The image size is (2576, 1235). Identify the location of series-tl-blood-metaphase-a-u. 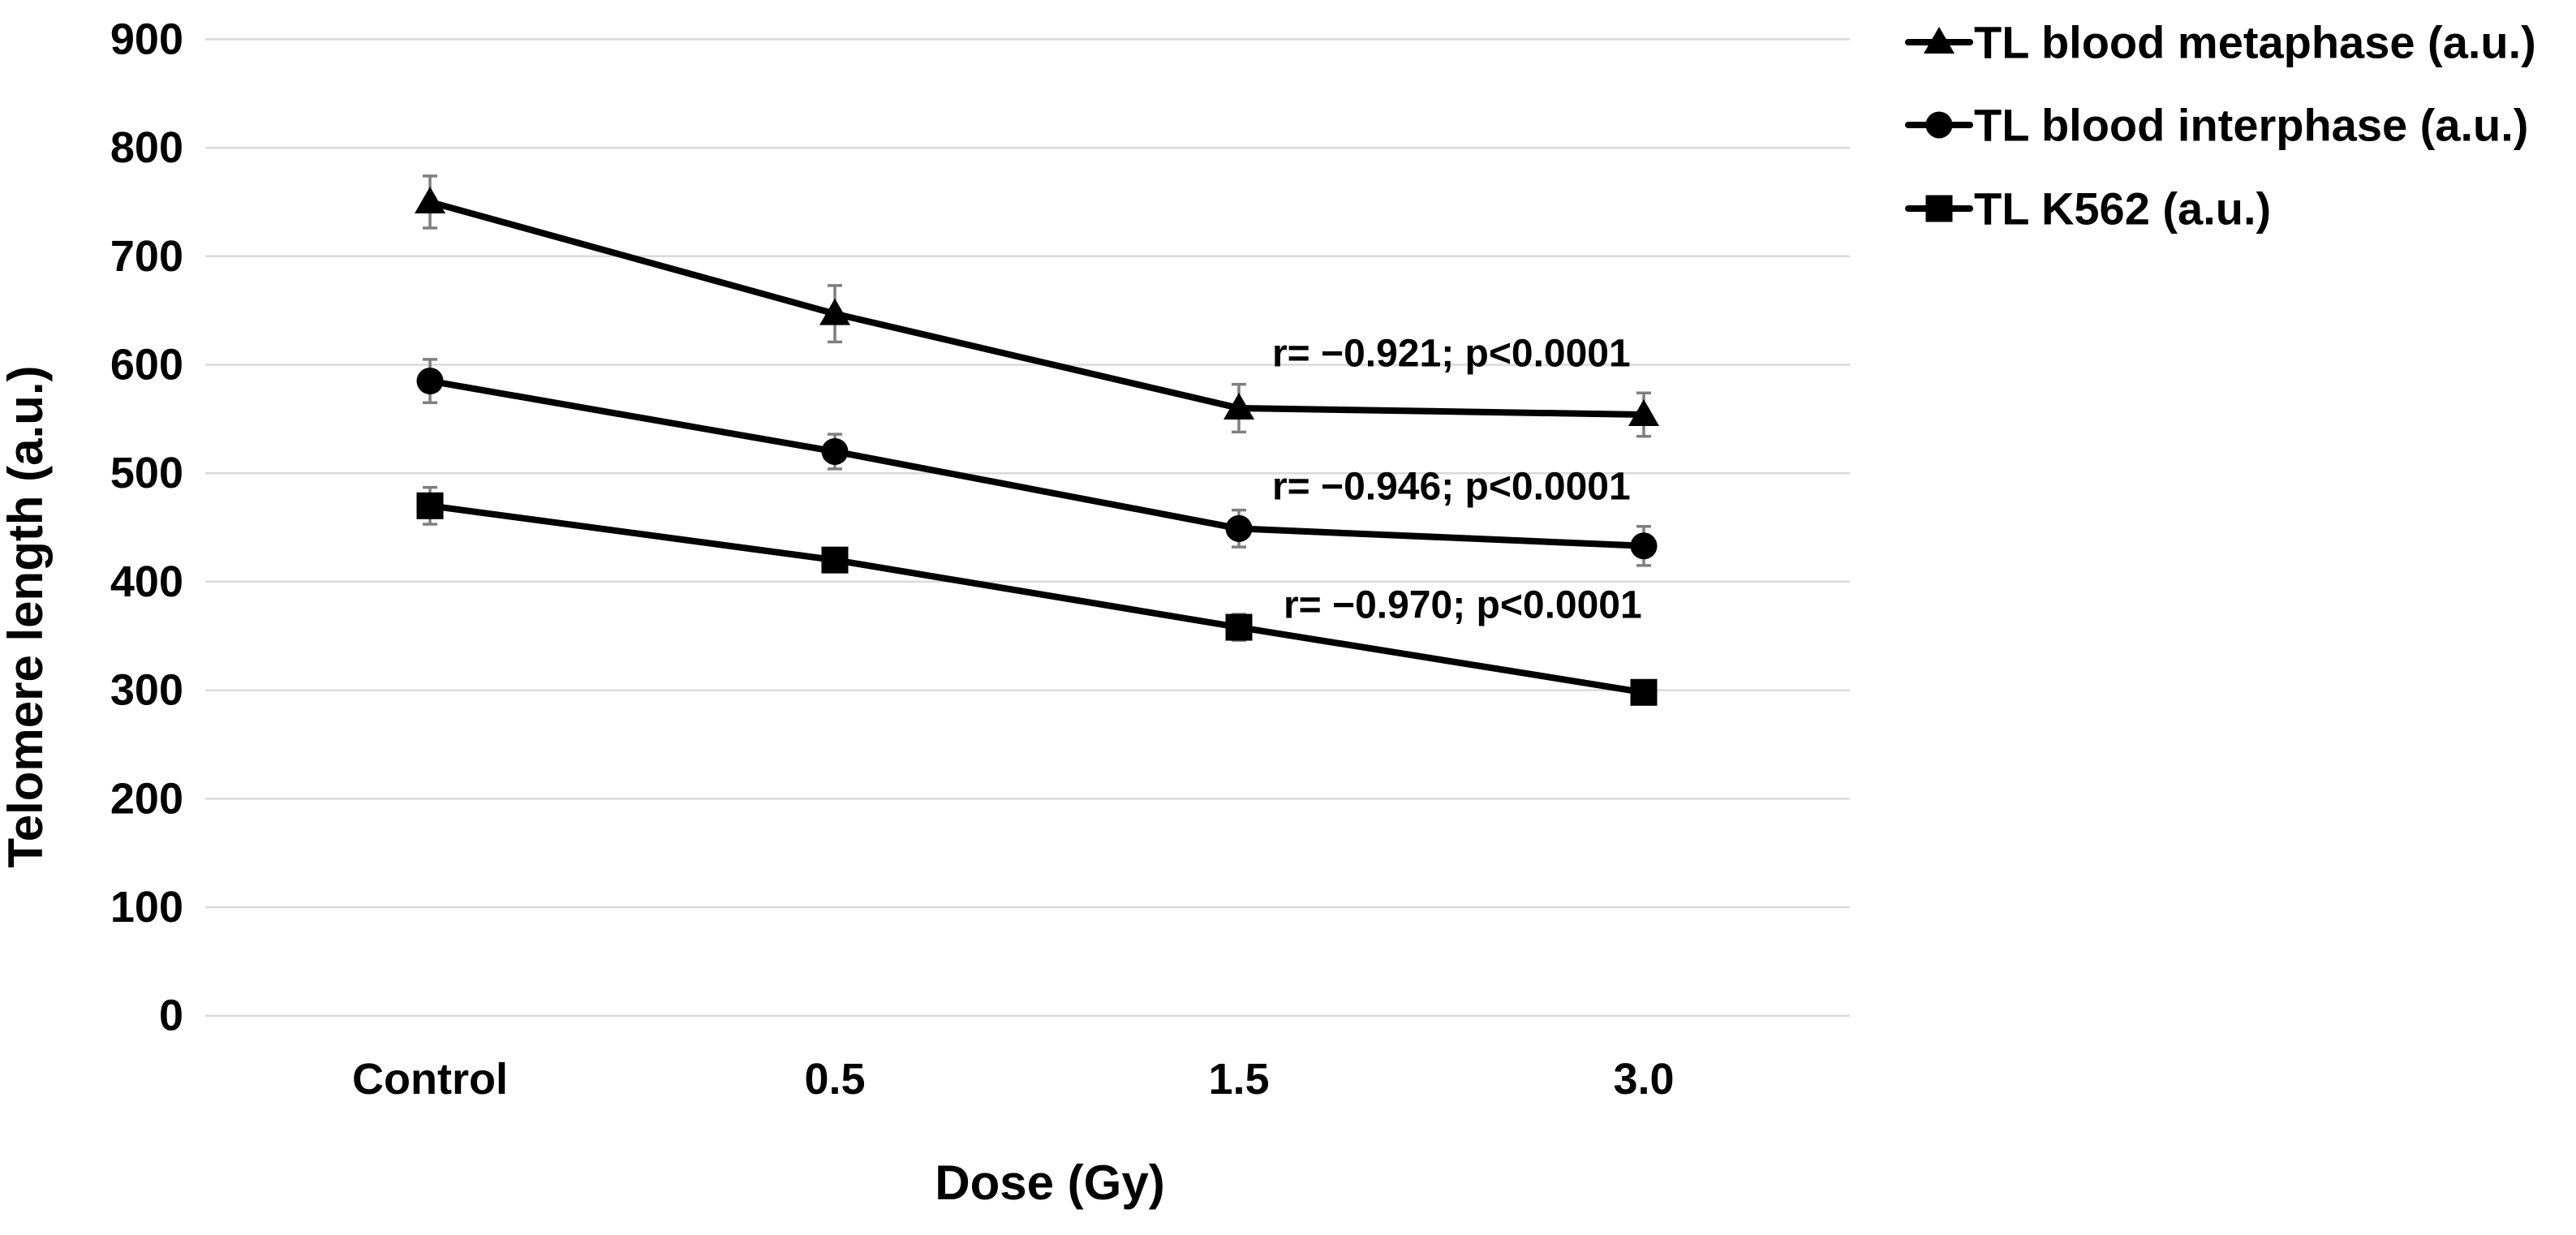
(1037, 306).